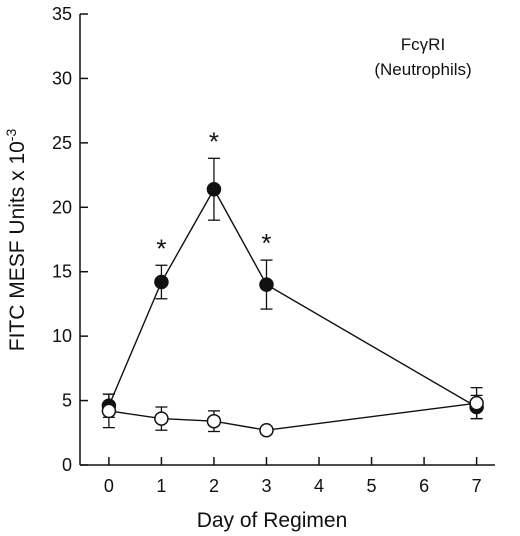 This screenshot has width=520, height=536. I want to click on x-axis-ticks: 0 1 2 3 4 5 6 7, so click(293, 476).